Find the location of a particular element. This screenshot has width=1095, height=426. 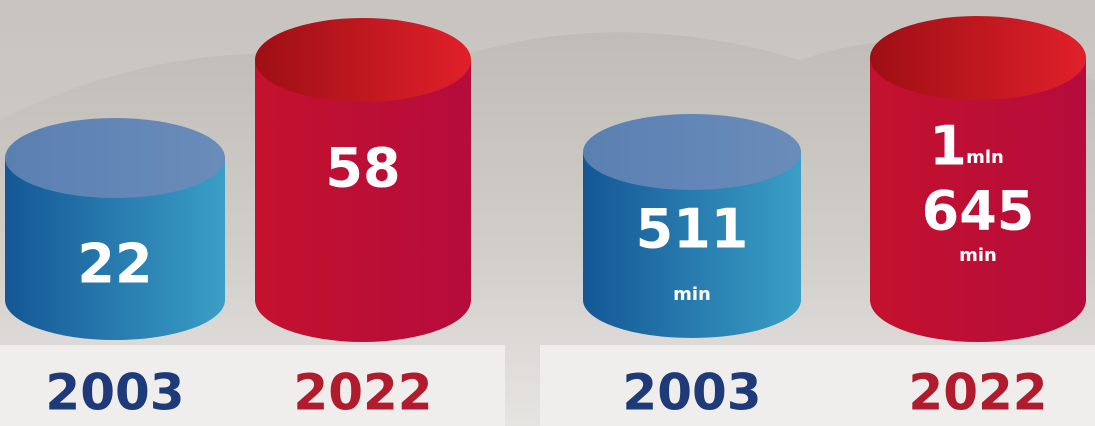

value: 511 is located at coordinates (692, 229).